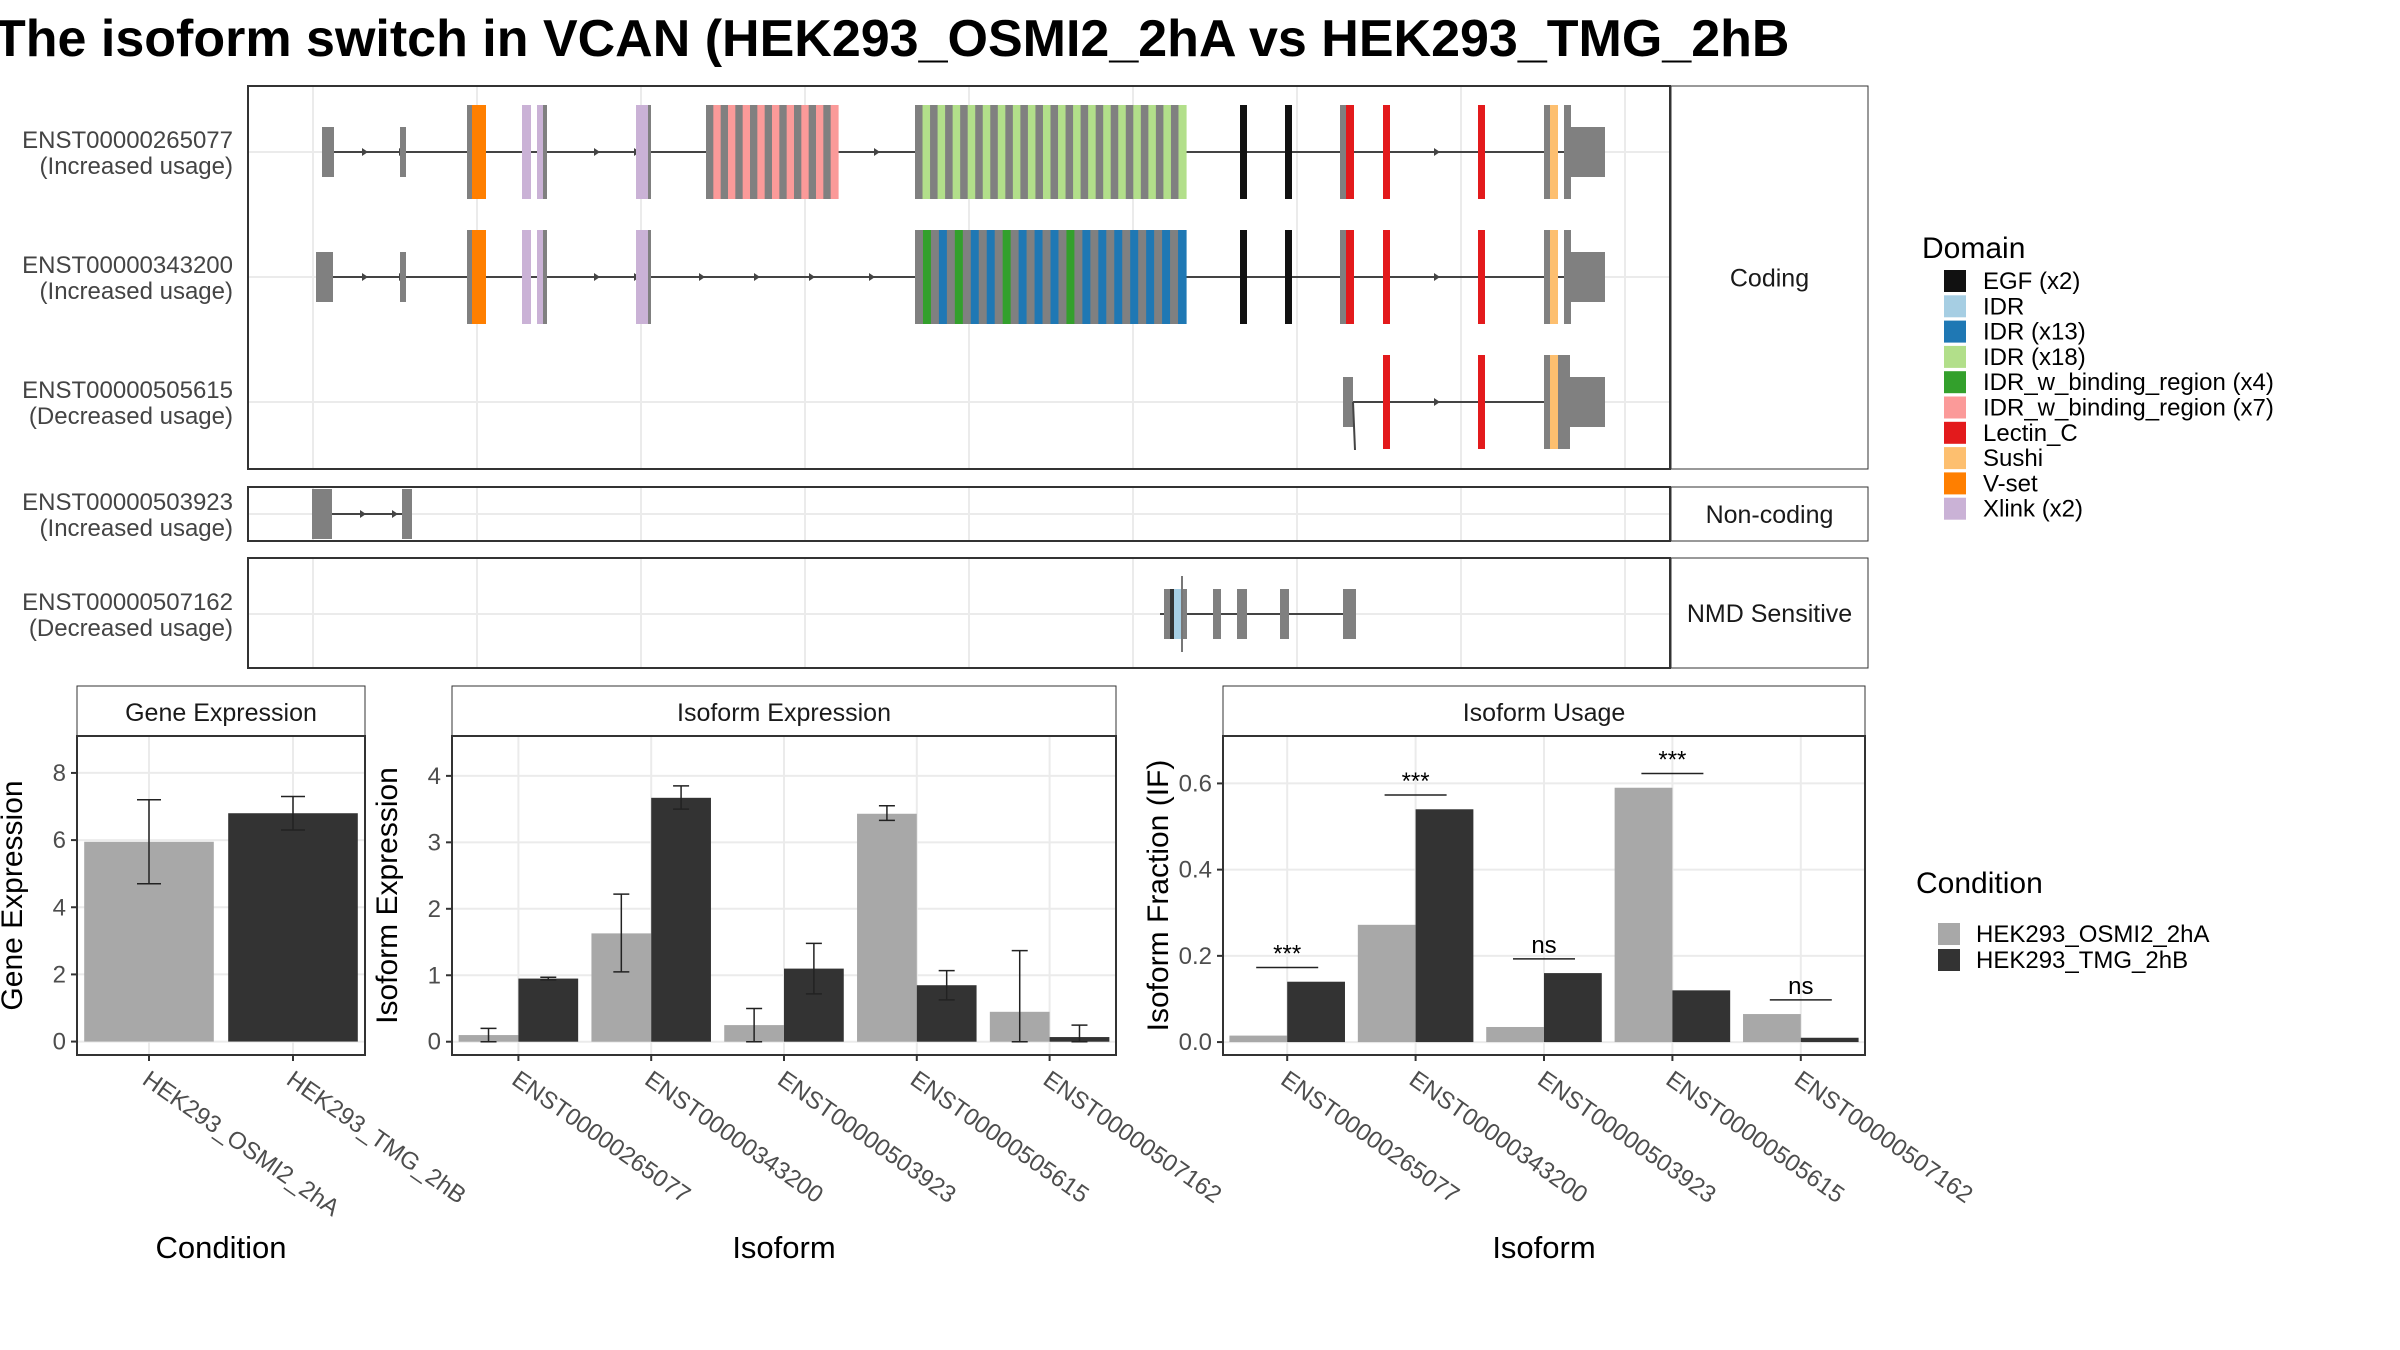 The width and height of the screenshot is (2400, 1350). I want to click on x-axis-title: Condition, so click(221, 1247).